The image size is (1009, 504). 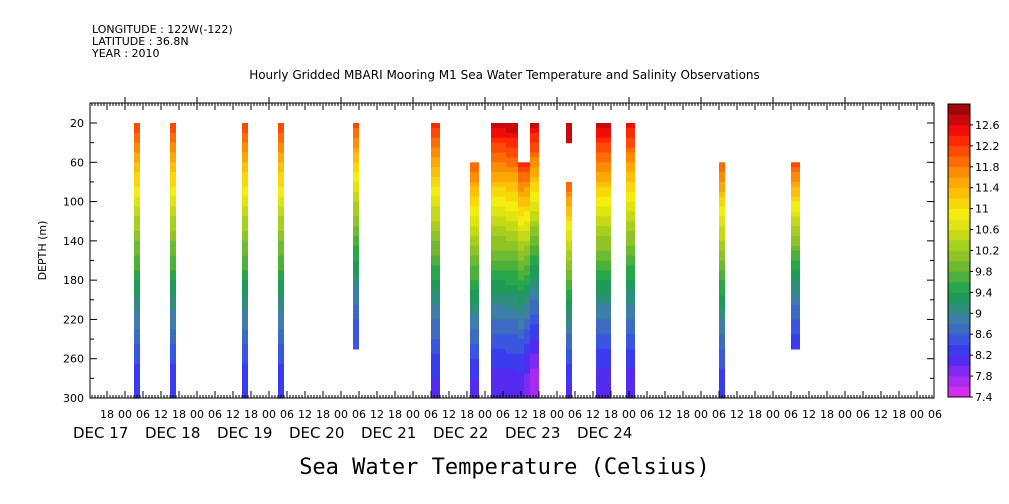 What do you see at coordinates (755, 414) in the screenshot?
I see `x-tick-label: 18` at bounding box center [755, 414].